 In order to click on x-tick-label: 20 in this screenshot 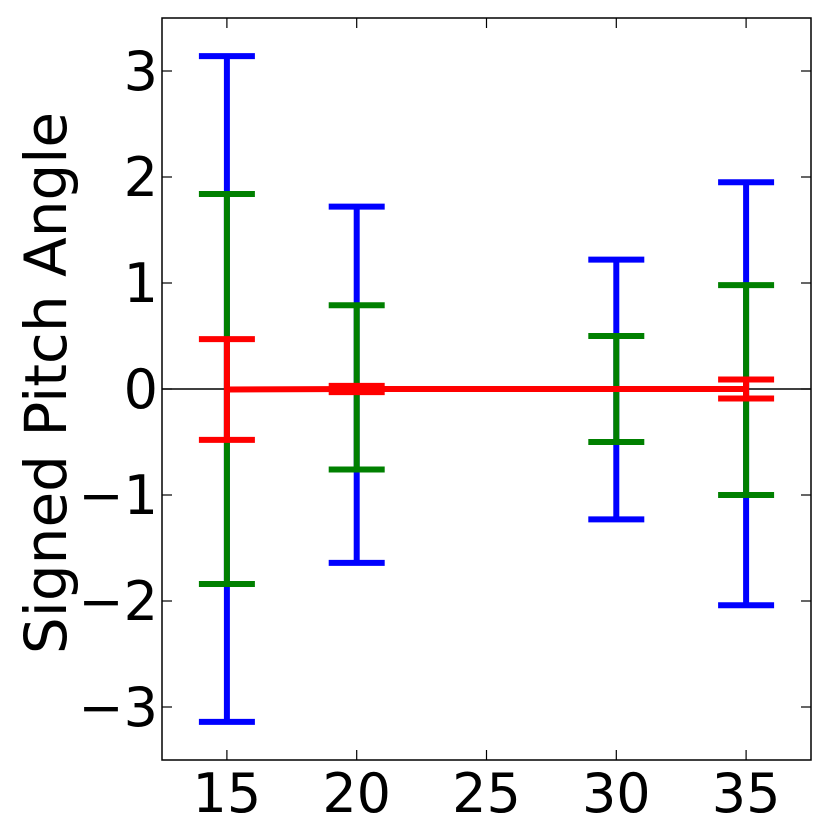, I will do `click(356, 793)`.